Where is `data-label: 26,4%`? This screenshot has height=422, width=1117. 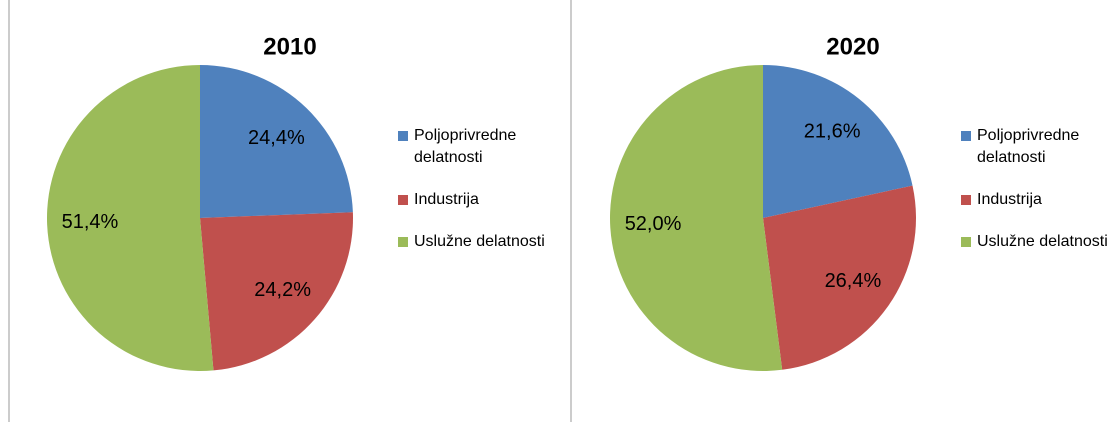
data-label: 26,4% is located at coordinates (853, 281).